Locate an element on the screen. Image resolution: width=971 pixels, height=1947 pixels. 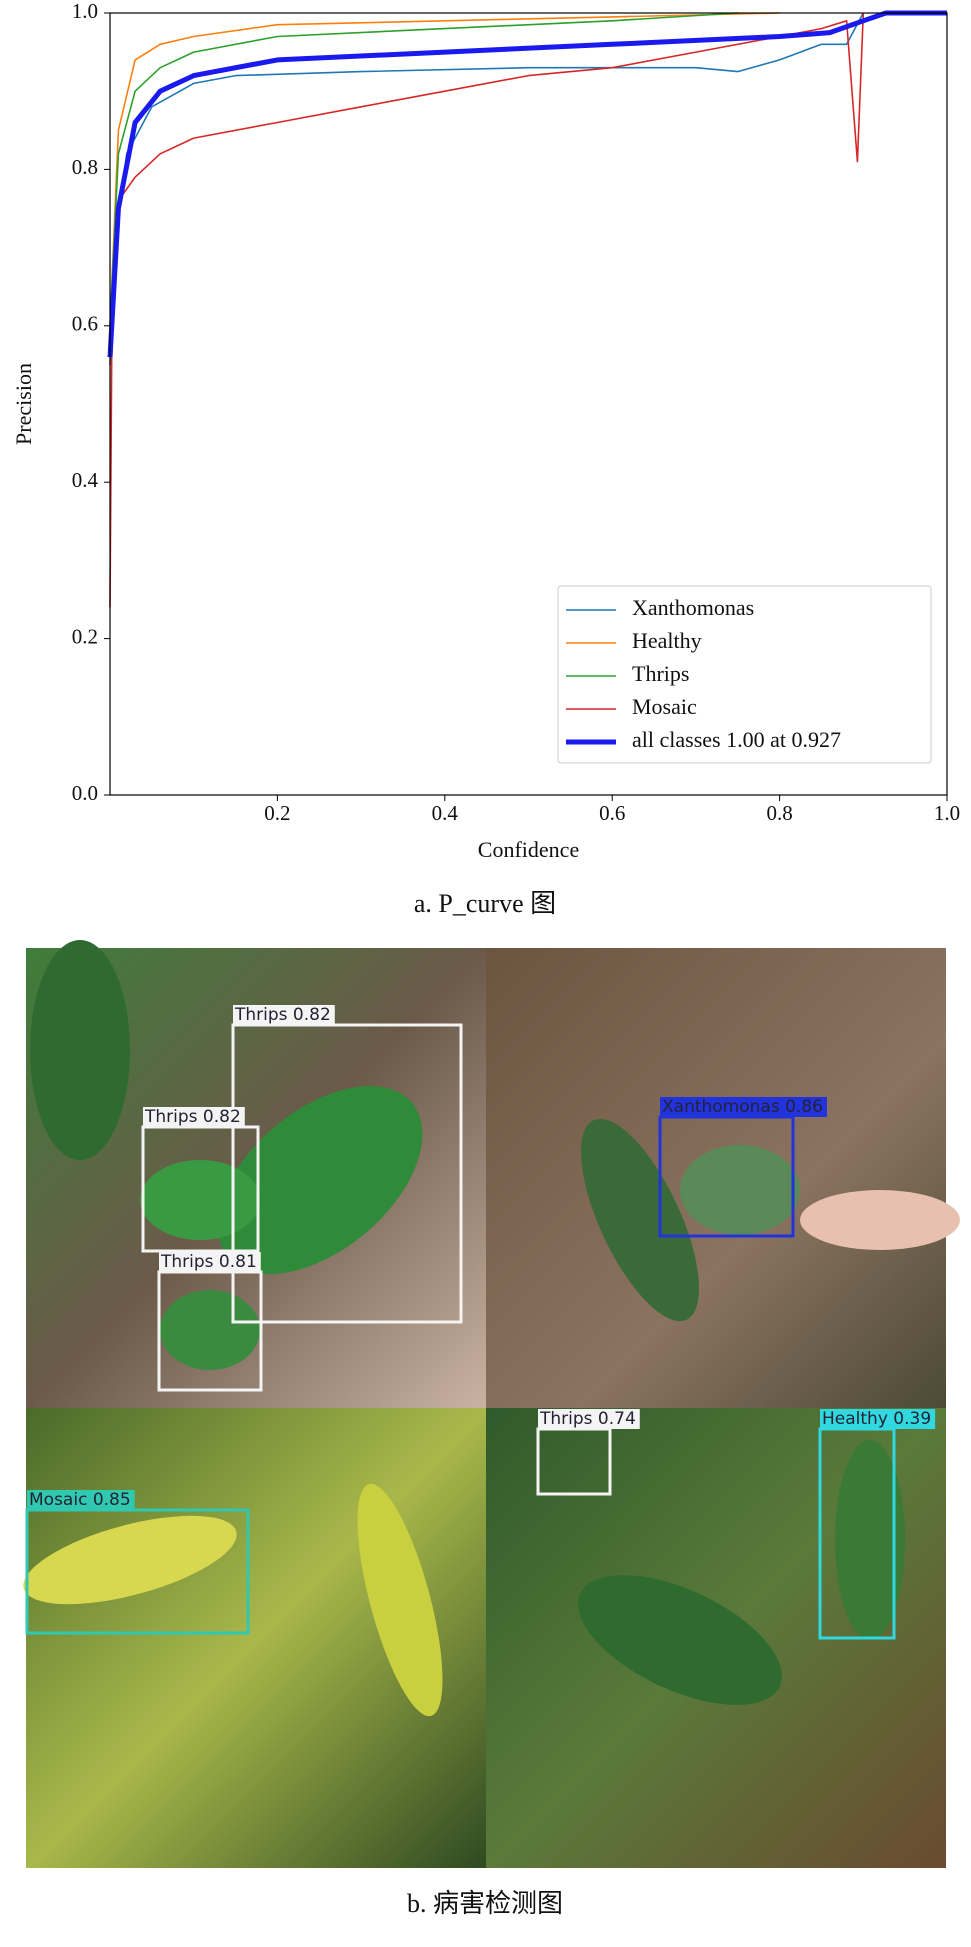
y-tick-label: 0.2 is located at coordinates (85, 636).